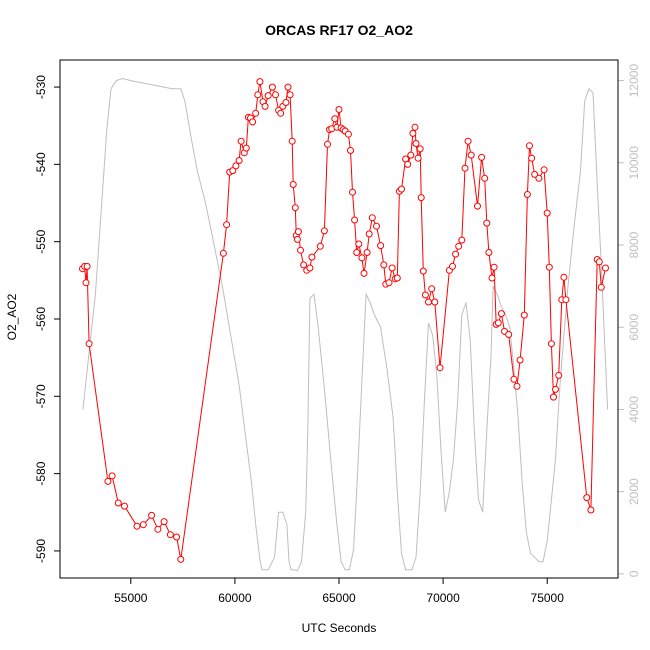 This screenshot has width=650, height=650. Describe the element at coordinates (634, 327) in the screenshot. I see `y2-tick-label: 6000` at that location.